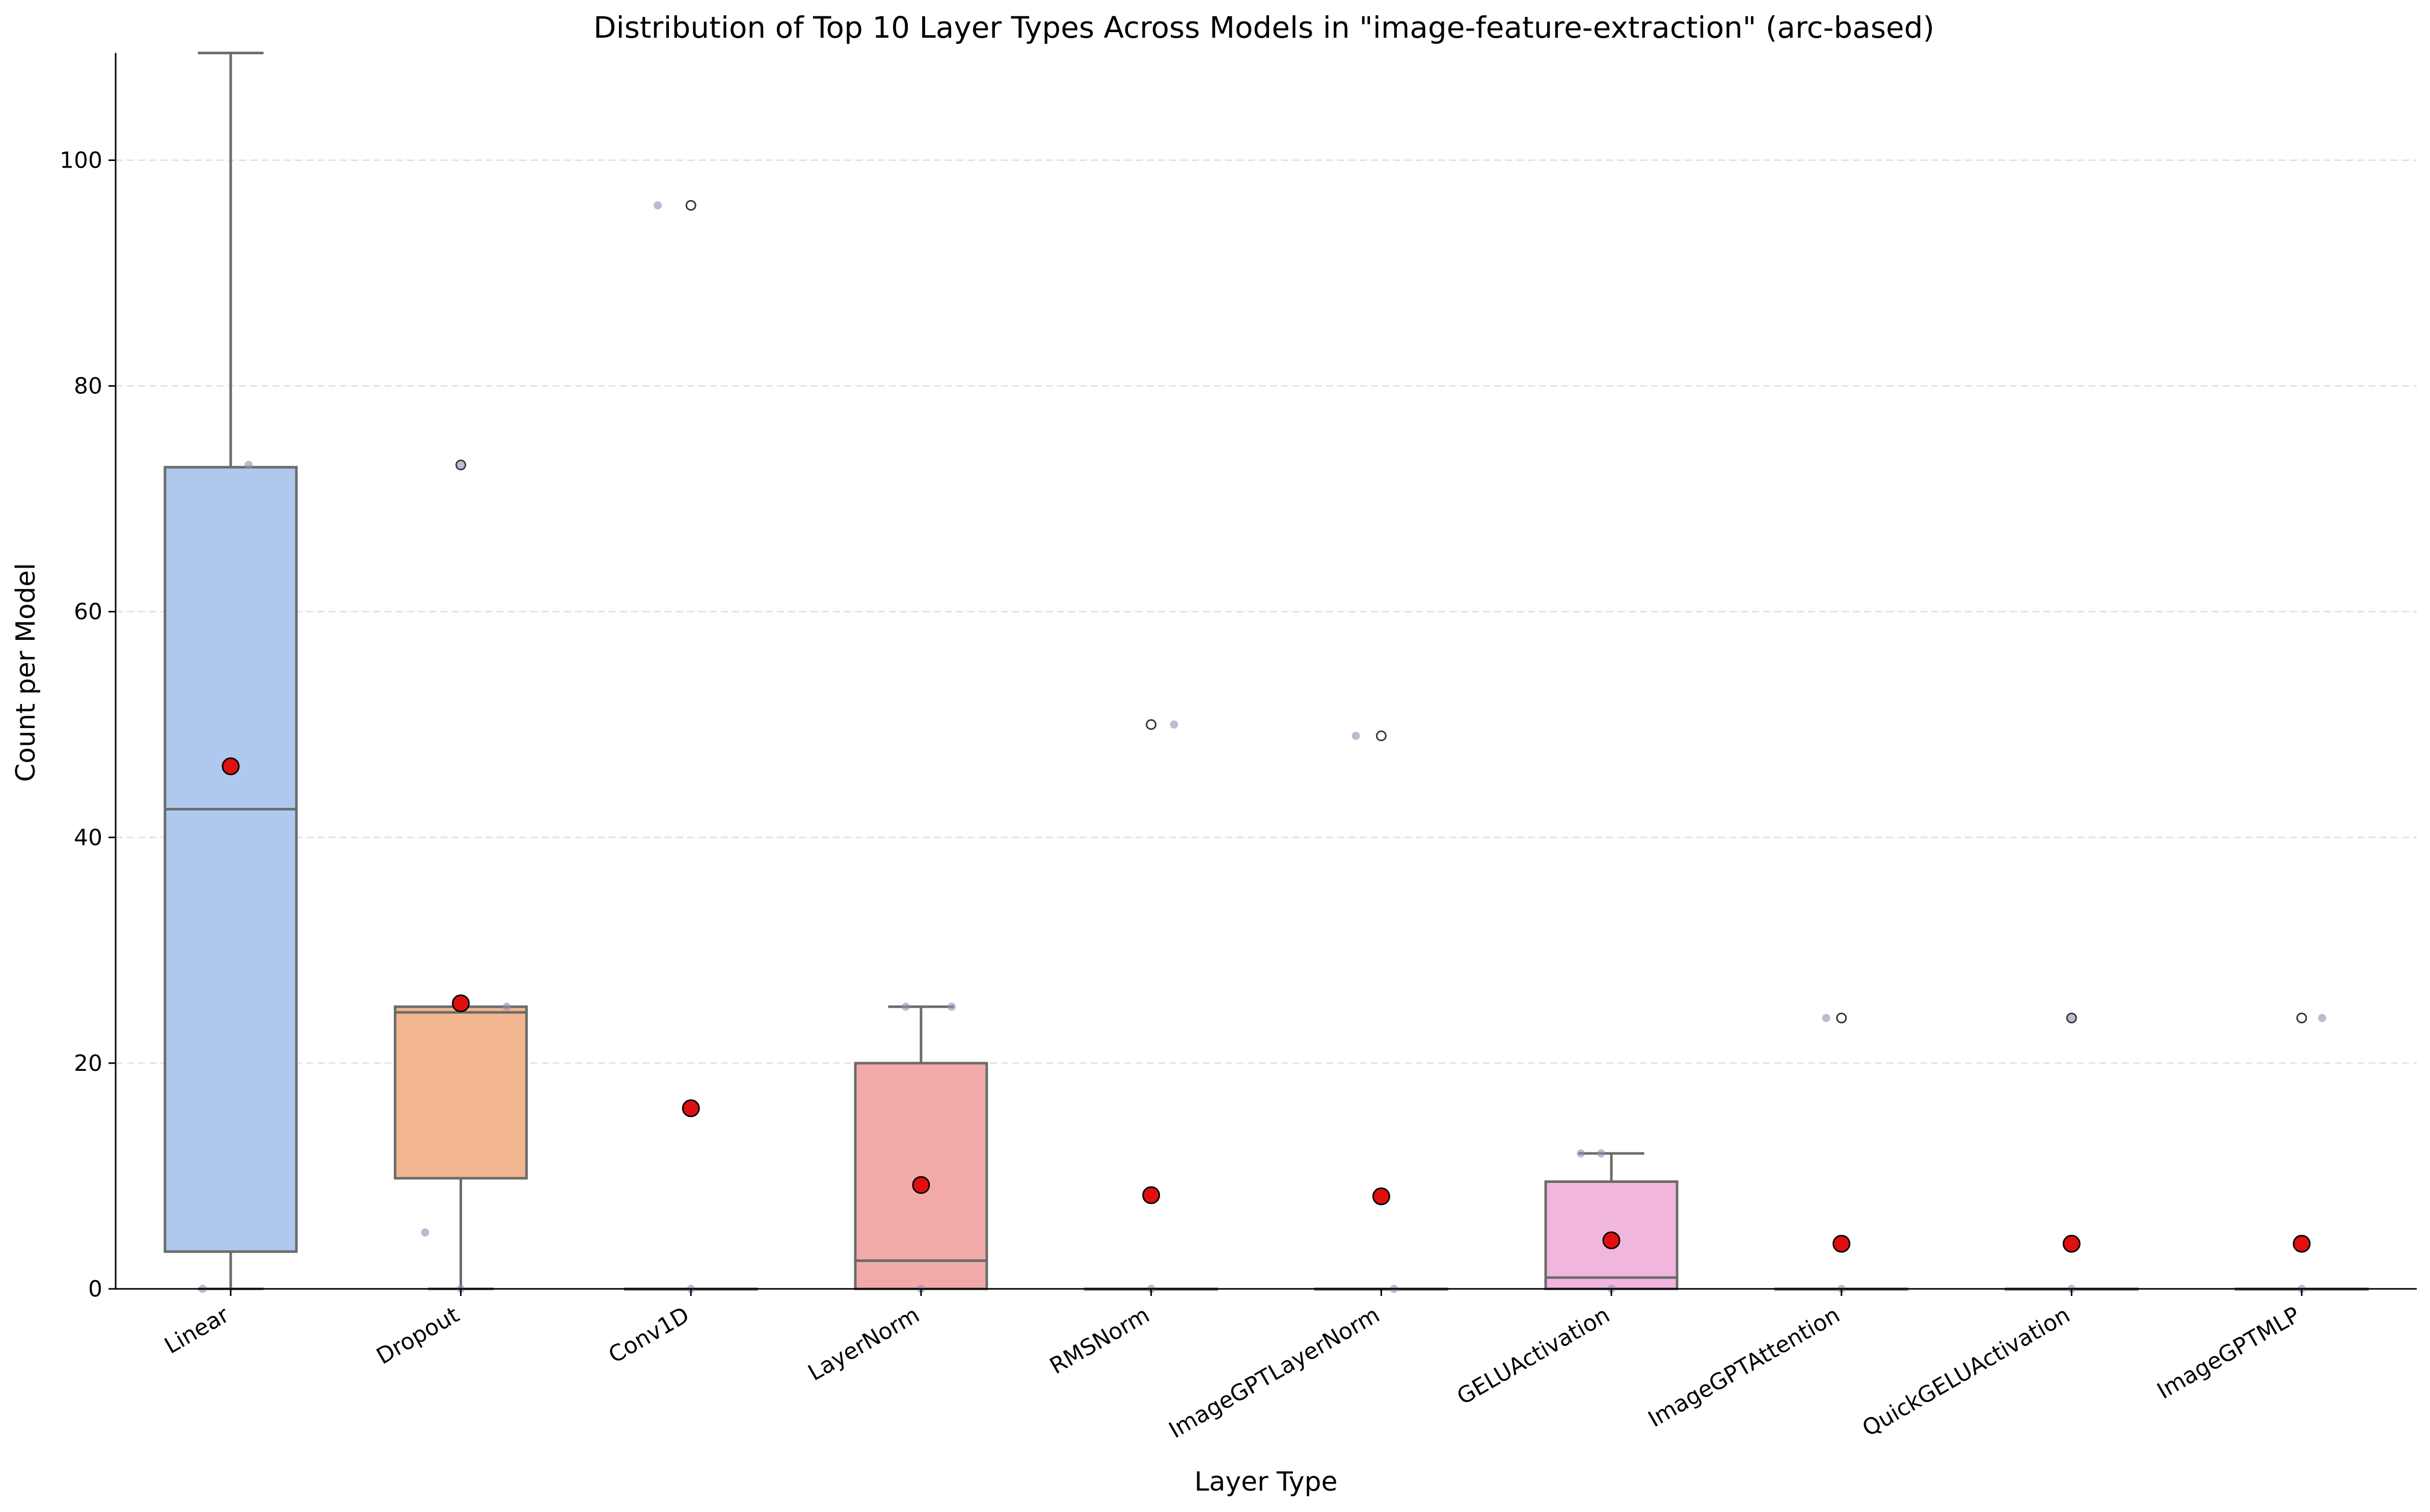 Image resolution: width=2430 pixels, height=1512 pixels. I want to click on box-LayerNorm, so click(921, 1147).